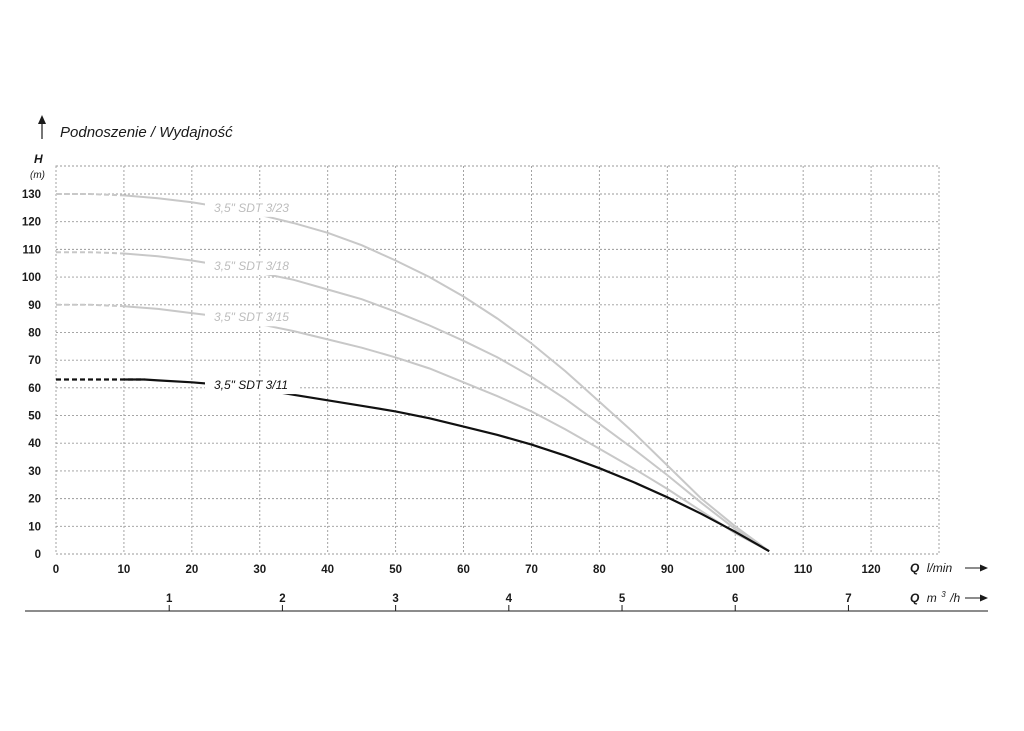  What do you see at coordinates (395, 599) in the screenshot?
I see `secondary-x-tick-label-3: 3` at bounding box center [395, 599].